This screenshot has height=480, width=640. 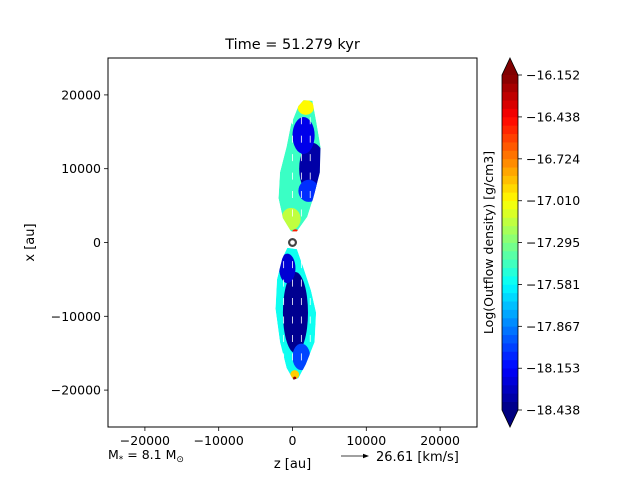 What do you see at coordinates (292, 464) in the screenshot?
I see `x-axis-label: z [au]` at bounding box center [292, 464].